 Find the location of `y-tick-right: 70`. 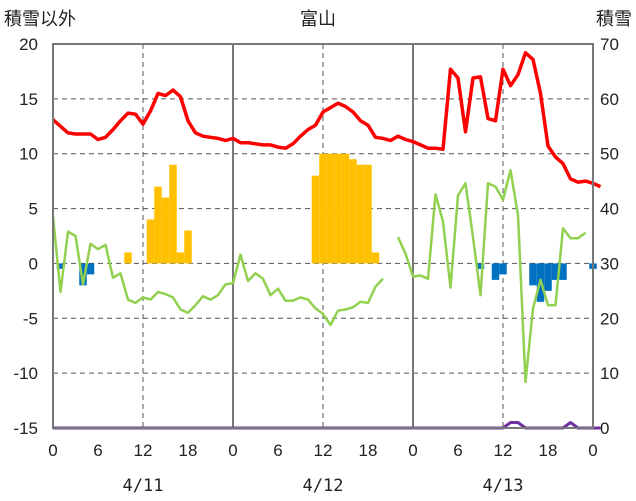

y-tick-right: 70 is located at coordinates (609, 44).